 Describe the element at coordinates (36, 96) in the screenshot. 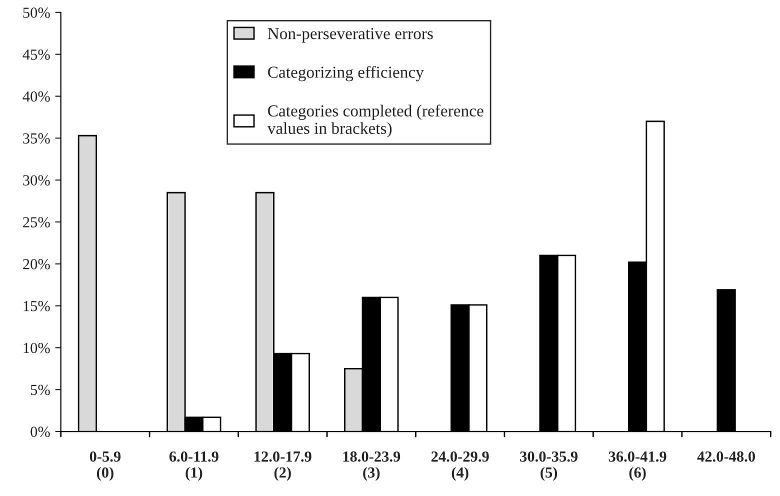

I see `y-tick-label: 40%` at that location.